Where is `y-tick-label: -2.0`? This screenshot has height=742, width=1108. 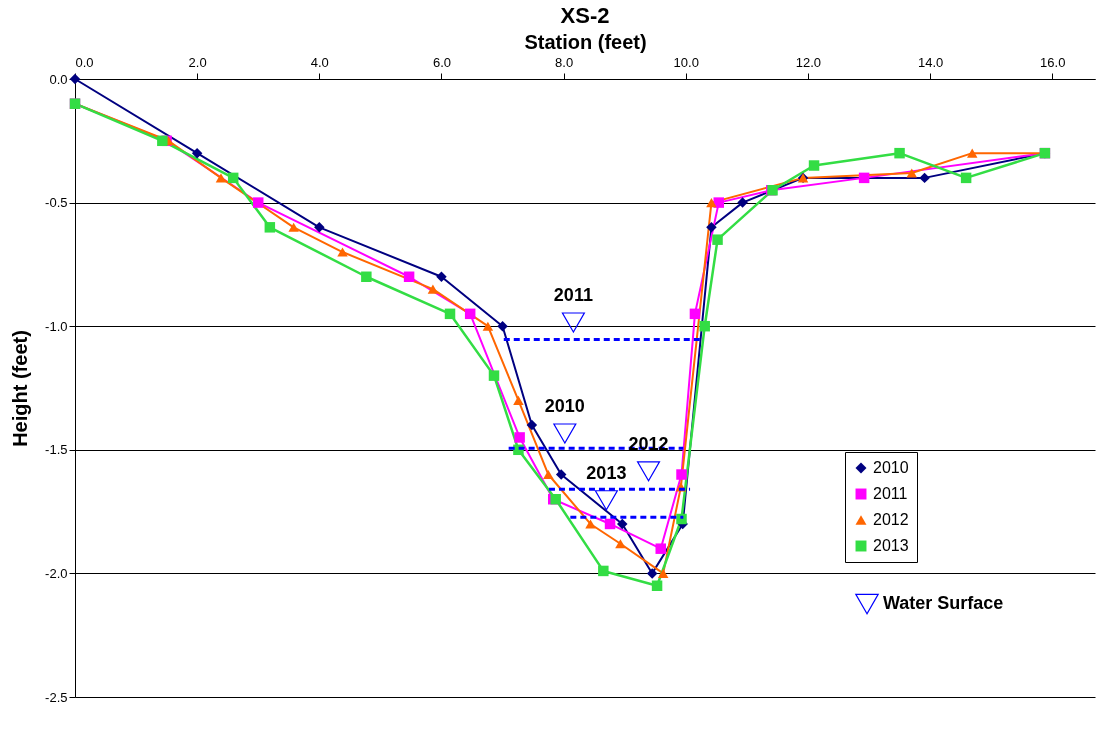 y-tick-label: -2.0 is located at coordinates (56, 573).